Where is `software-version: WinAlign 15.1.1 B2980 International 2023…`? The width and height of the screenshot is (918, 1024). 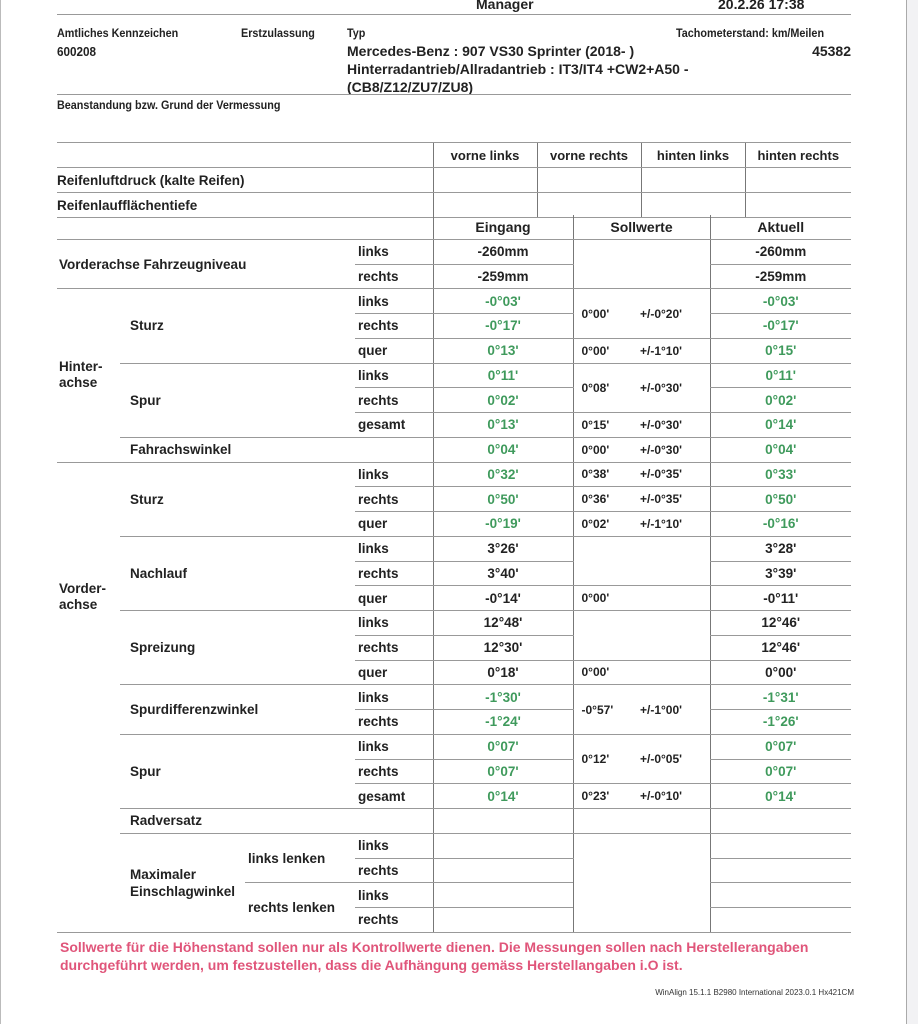
software-version: WinAlign 15.1.1 B2980 International 2023… is located at coordinates (754, 992).